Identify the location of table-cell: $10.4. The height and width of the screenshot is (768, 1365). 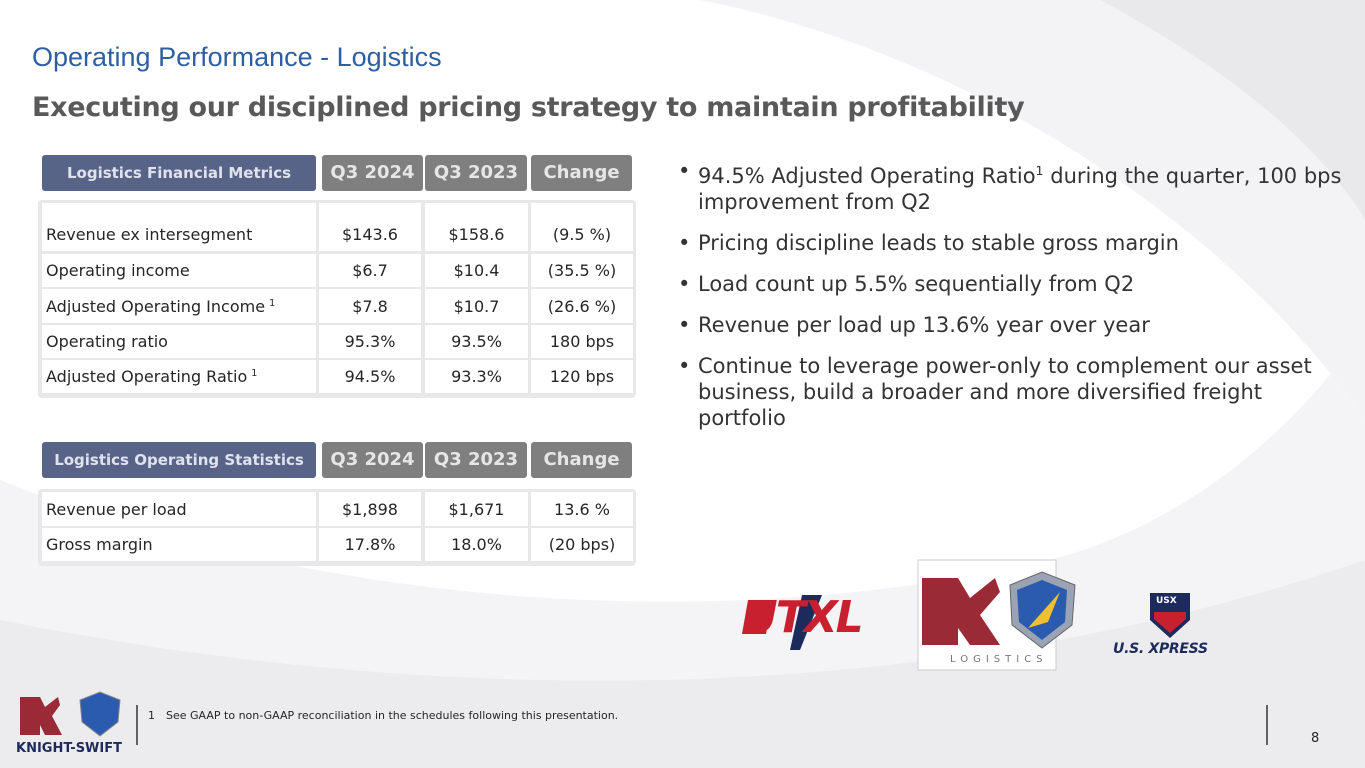
(476, 270).